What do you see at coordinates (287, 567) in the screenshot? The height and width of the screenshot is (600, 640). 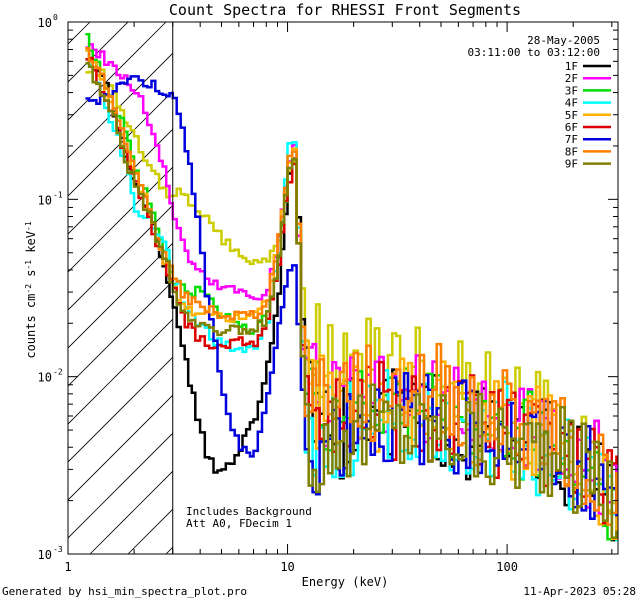 I see `x-tick-label: 10` at bounding box center [287, 567].